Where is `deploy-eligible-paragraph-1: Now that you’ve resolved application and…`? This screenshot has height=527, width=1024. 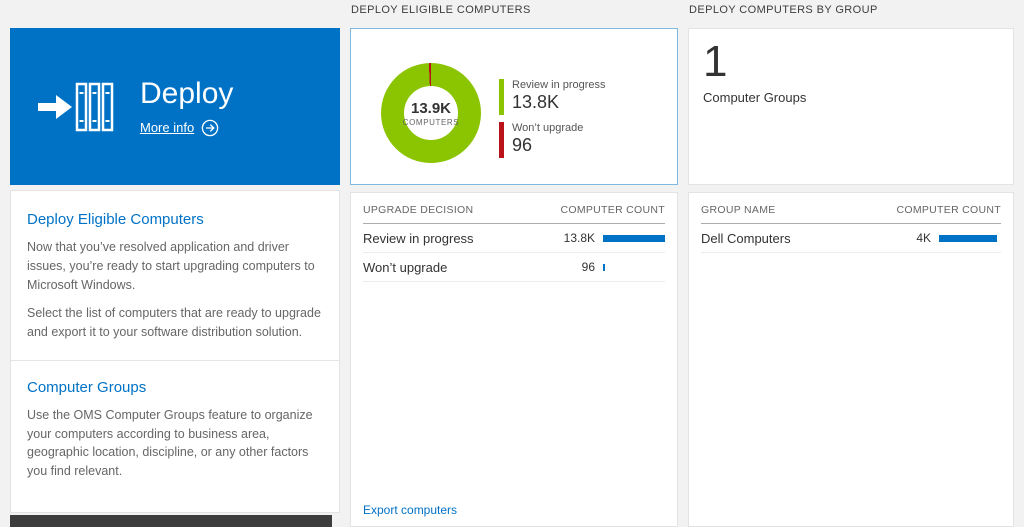
deploy-eligible-paragraph-1: Now that you’ve resolved application and… is located at coordinates (171, 266).